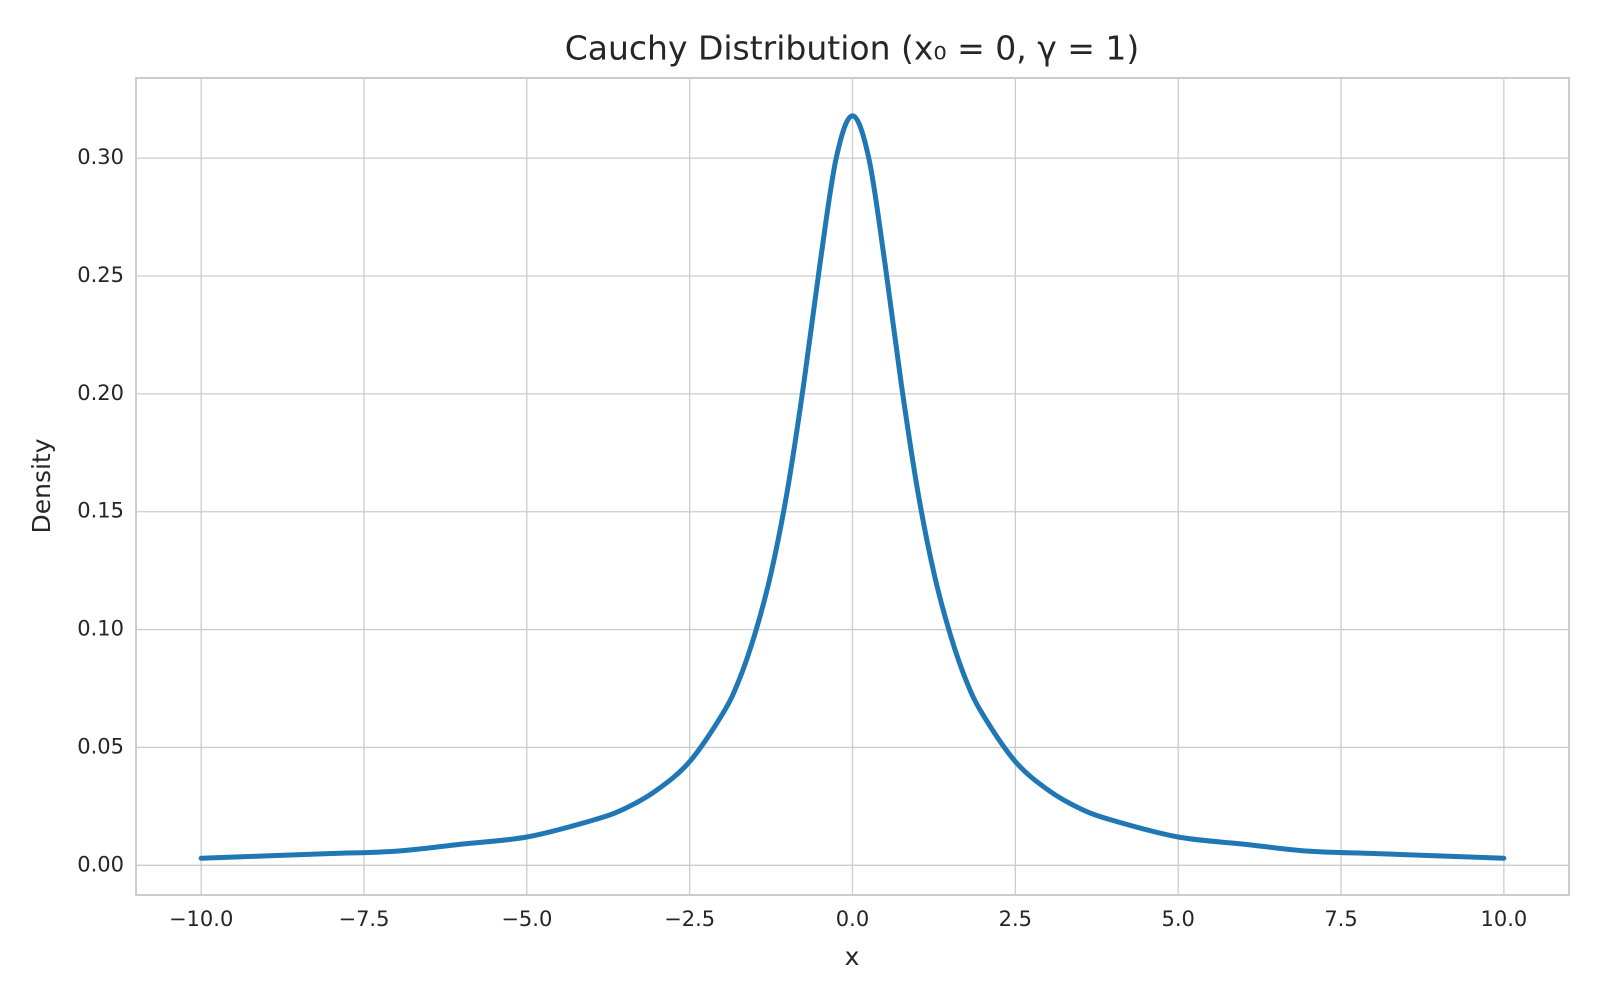 This screenshot has width=1600, height=1000. Describe the element at coordinates (100, 511) in the screenshot. I see `y-tick-label: 0.15` at that location.